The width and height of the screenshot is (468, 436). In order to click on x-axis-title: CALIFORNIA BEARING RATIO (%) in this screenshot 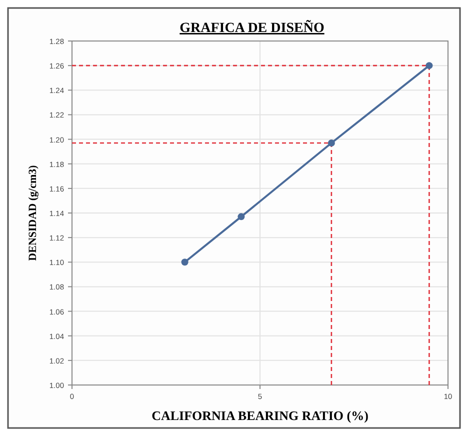, I will do `click(260, 415)`.